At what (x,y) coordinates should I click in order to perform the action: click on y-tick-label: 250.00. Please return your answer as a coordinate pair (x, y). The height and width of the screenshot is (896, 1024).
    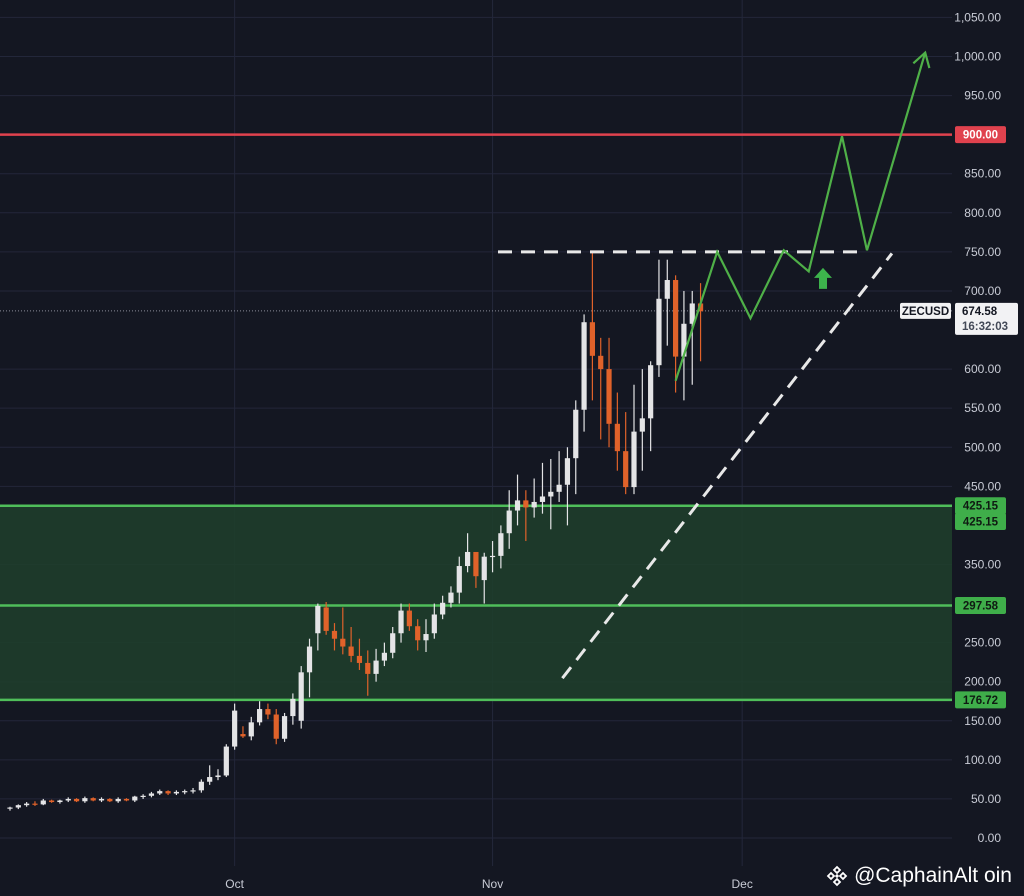
    Looking at the image, I should click on (982, 643).